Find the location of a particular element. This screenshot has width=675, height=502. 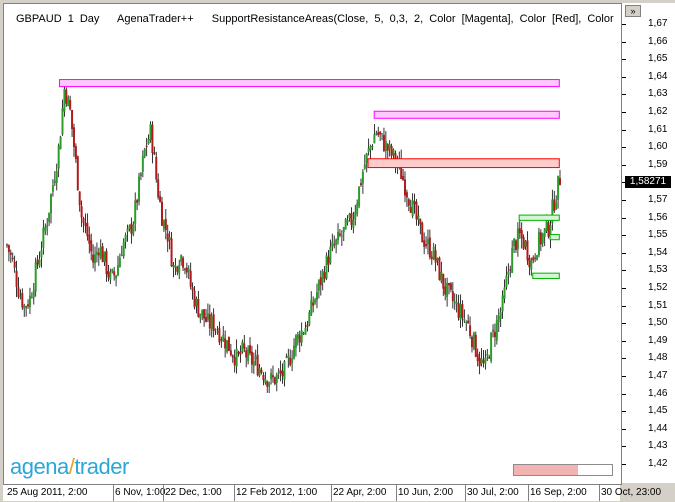

price-tick-label: 1,43 is located at coordinates (658, 446).